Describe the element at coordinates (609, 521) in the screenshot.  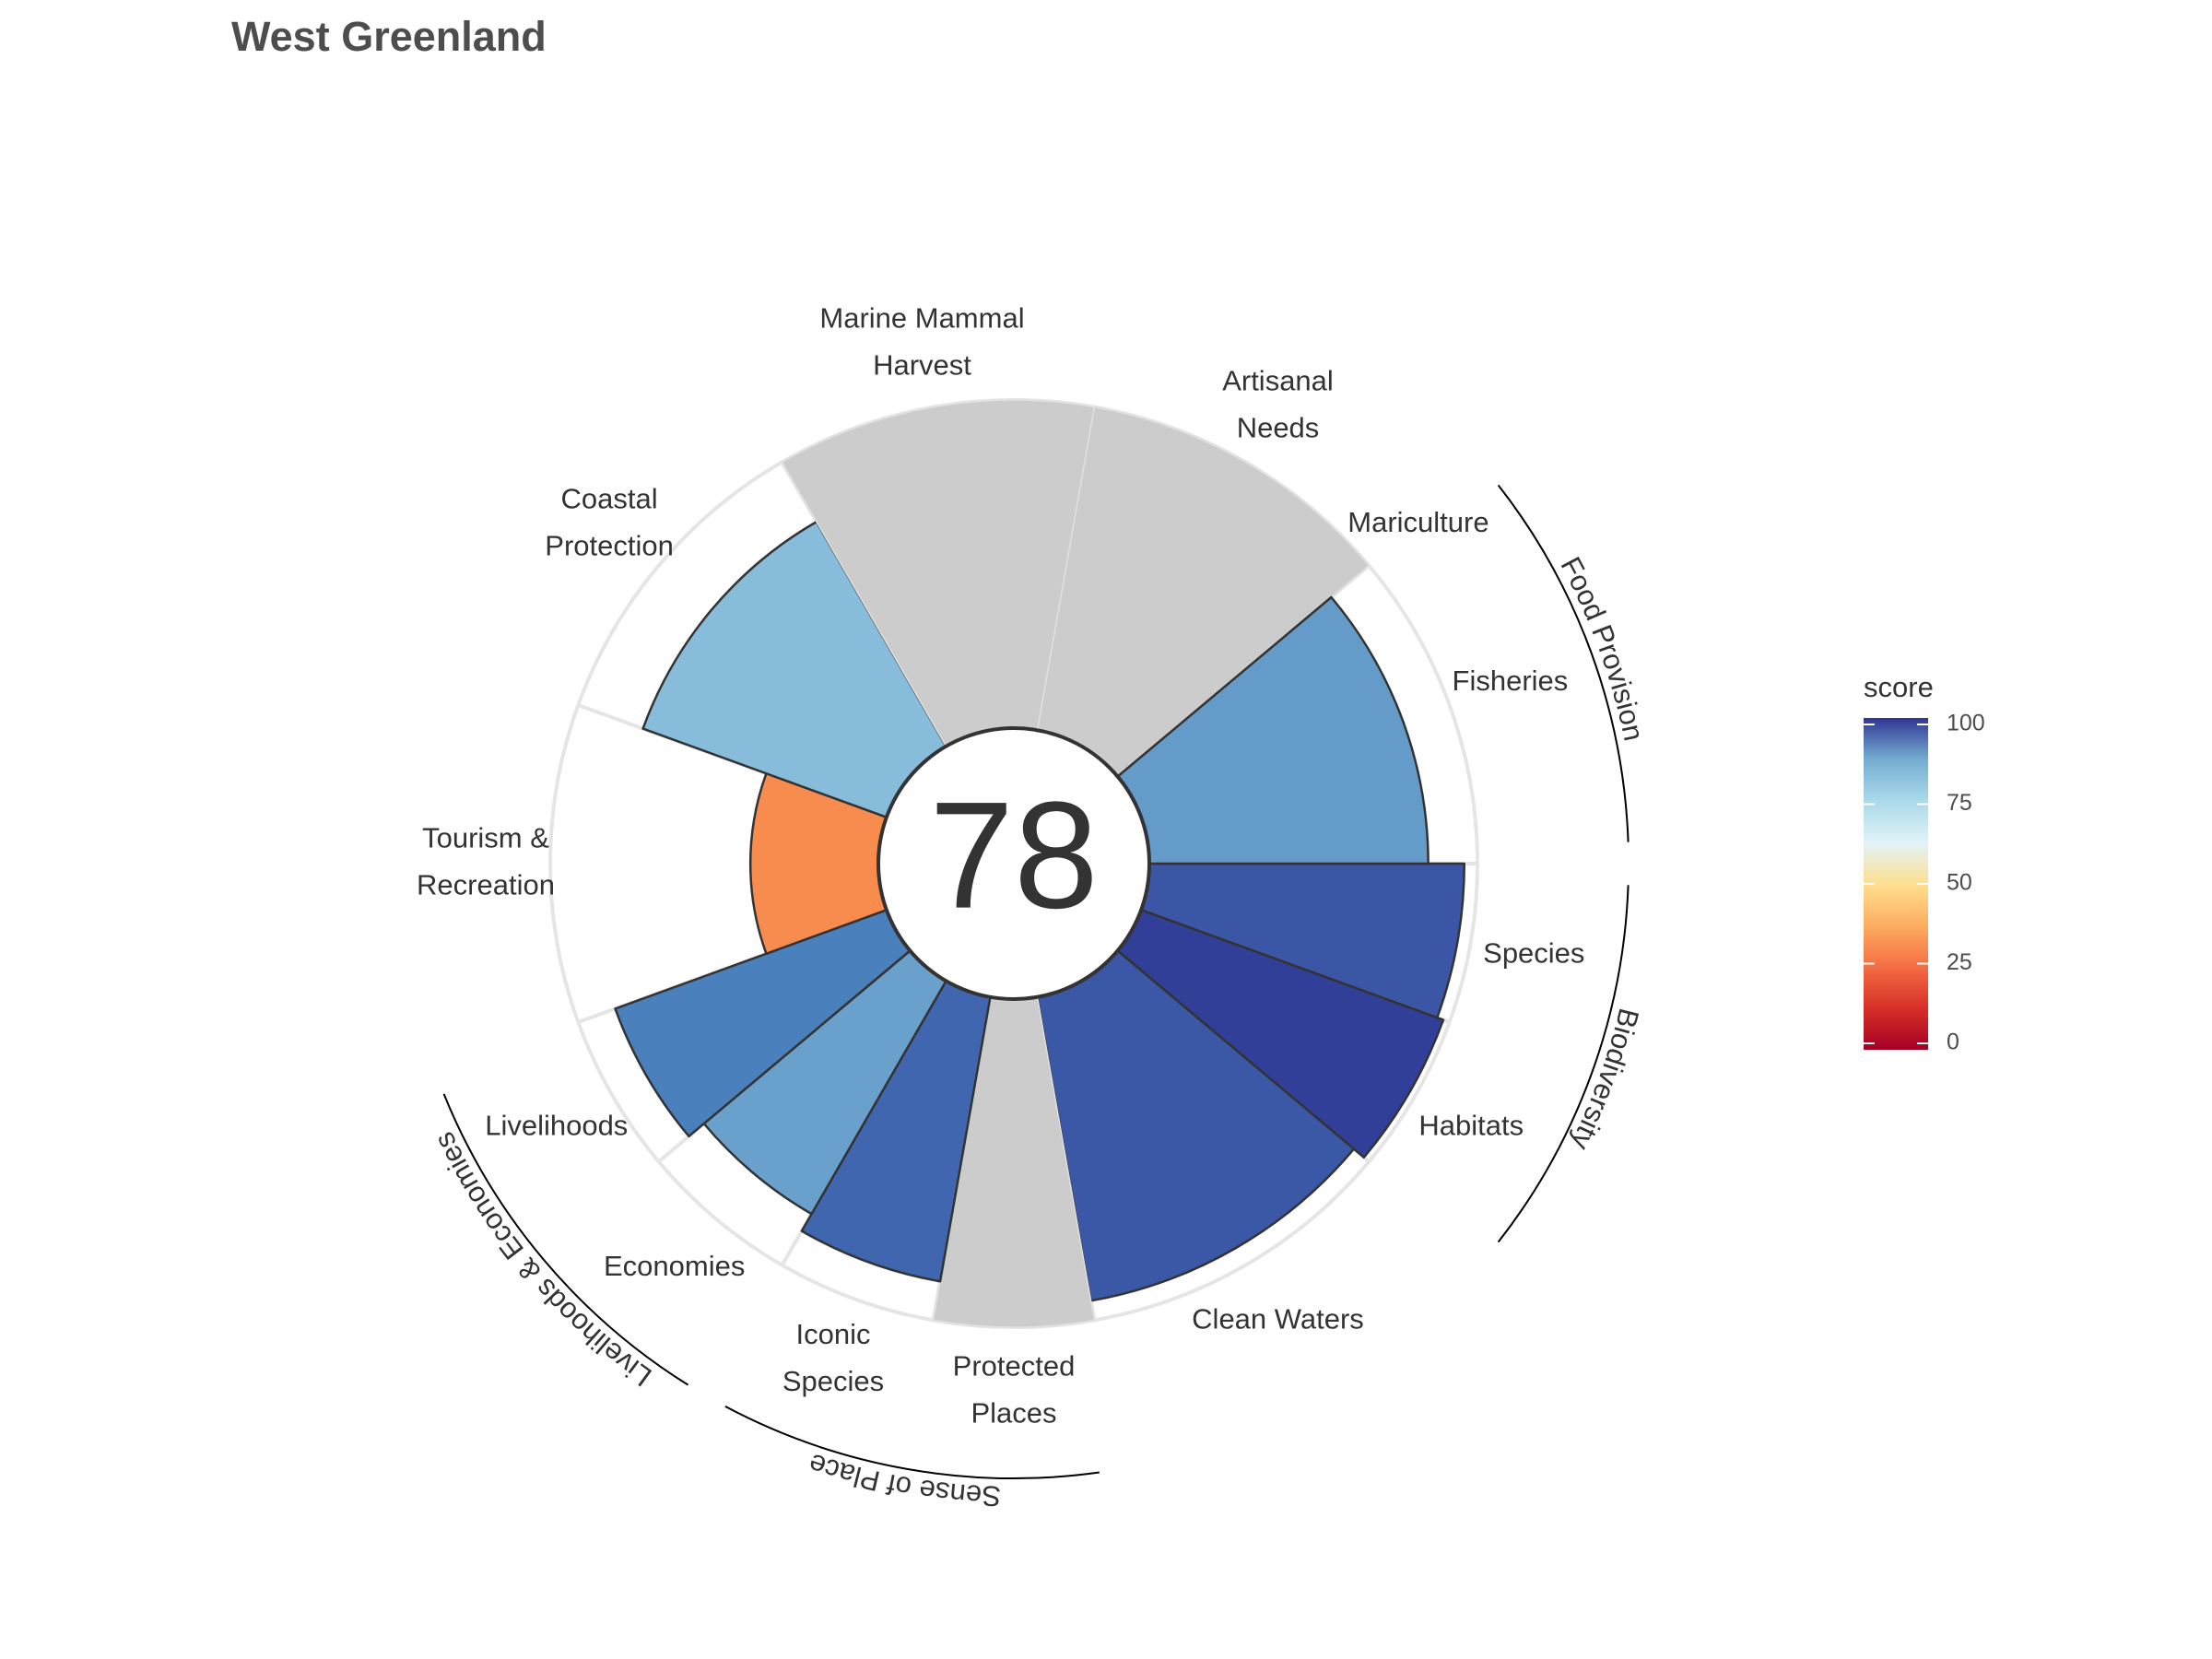
I see `petal-label: Coastal Protection` at that location.